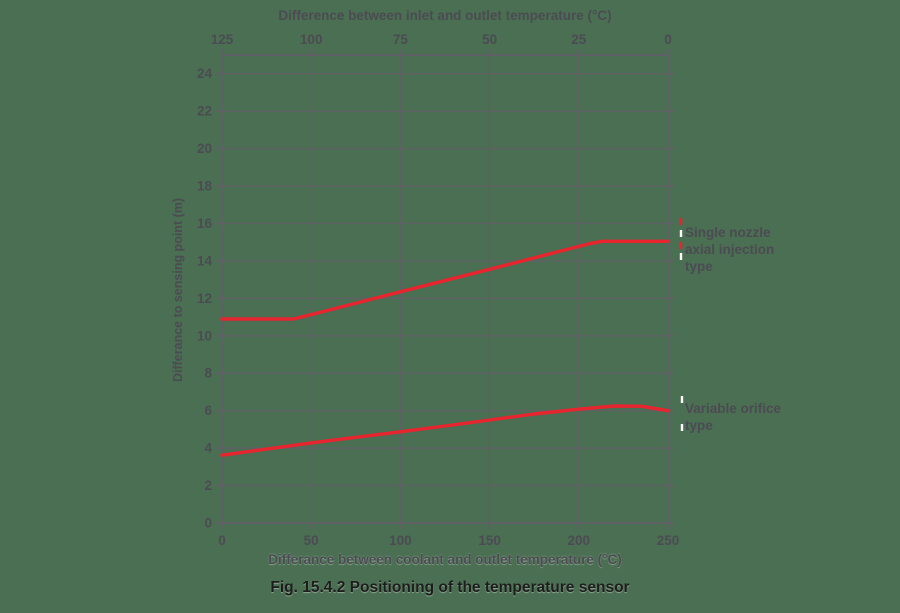 The image size is (900, 613). I want to click on left-tick-label: 2, so click(208, 485).